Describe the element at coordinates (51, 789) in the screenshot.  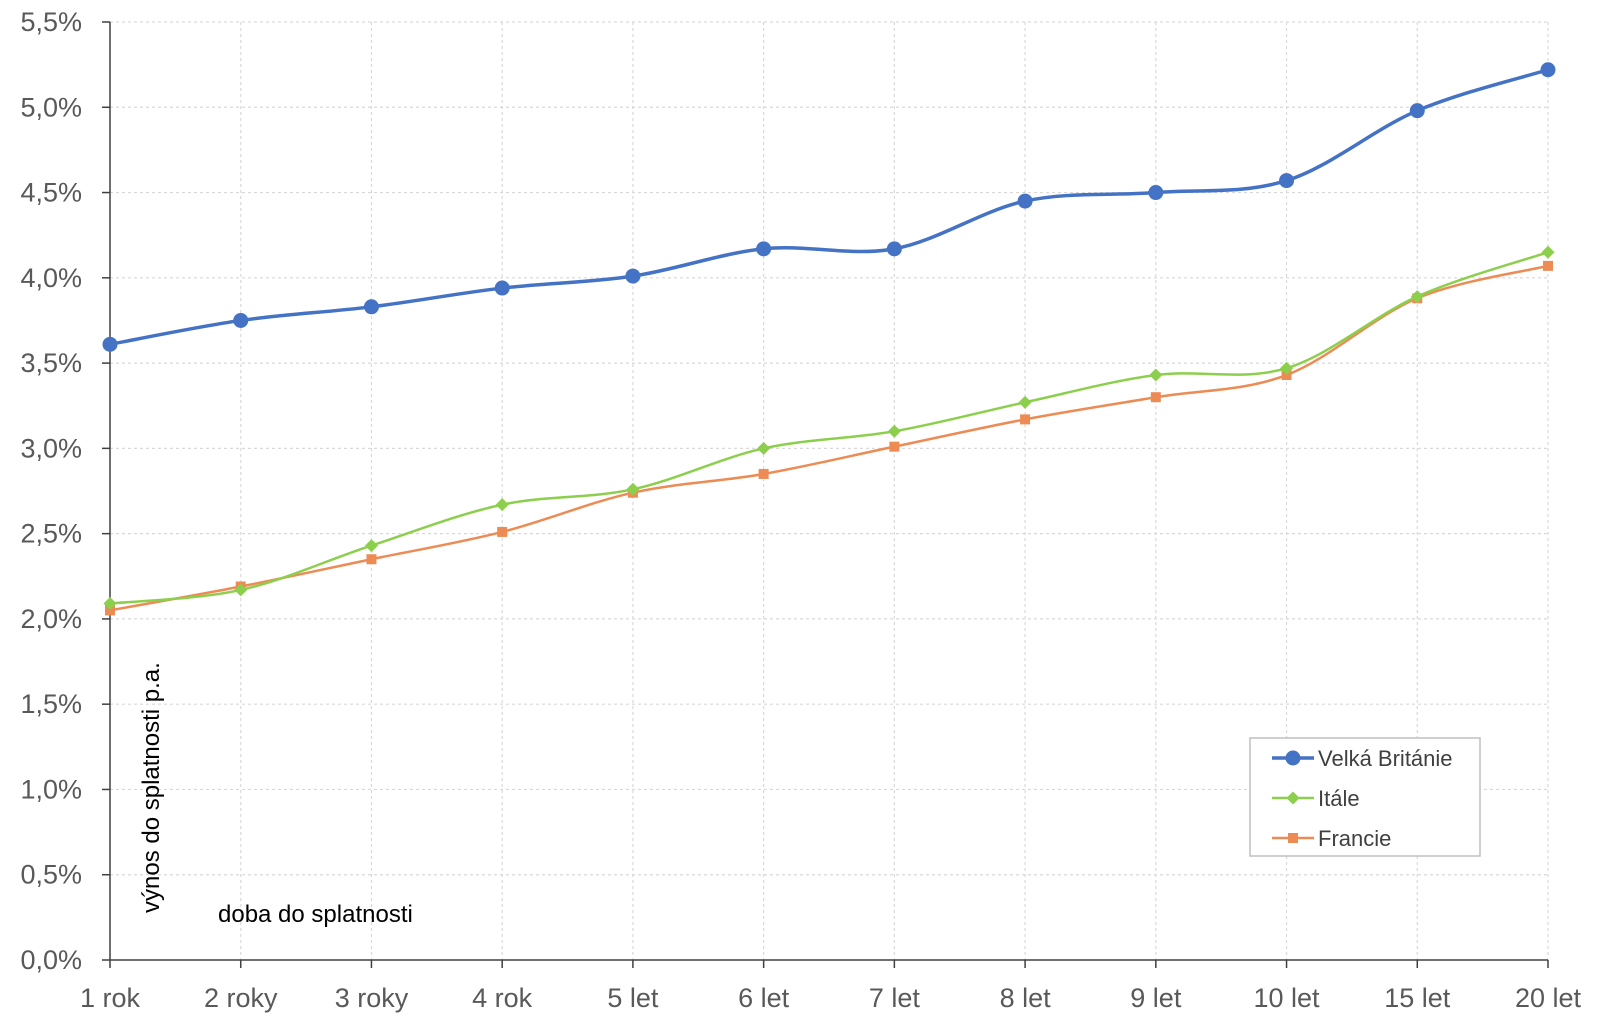
I see `y-tick-label: 1,0%` at that location.